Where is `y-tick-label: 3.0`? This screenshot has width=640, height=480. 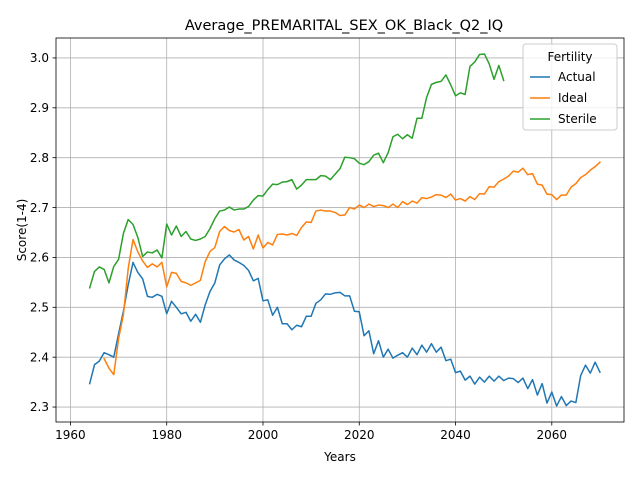 y-tick-label: 3.0 is located at coordinates (39, 58).